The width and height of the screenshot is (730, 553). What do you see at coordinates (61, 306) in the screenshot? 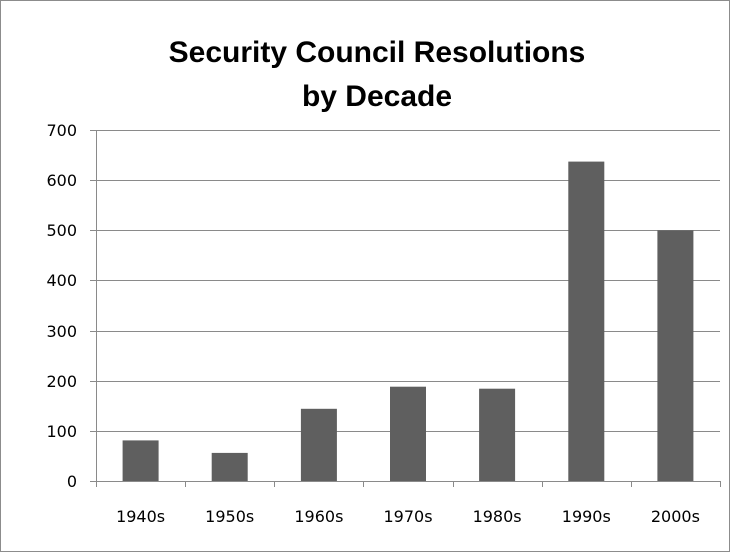
I see `y-tick-labels: 0 100 200 300 400 500 600 700` at bounding box center [61, 306].